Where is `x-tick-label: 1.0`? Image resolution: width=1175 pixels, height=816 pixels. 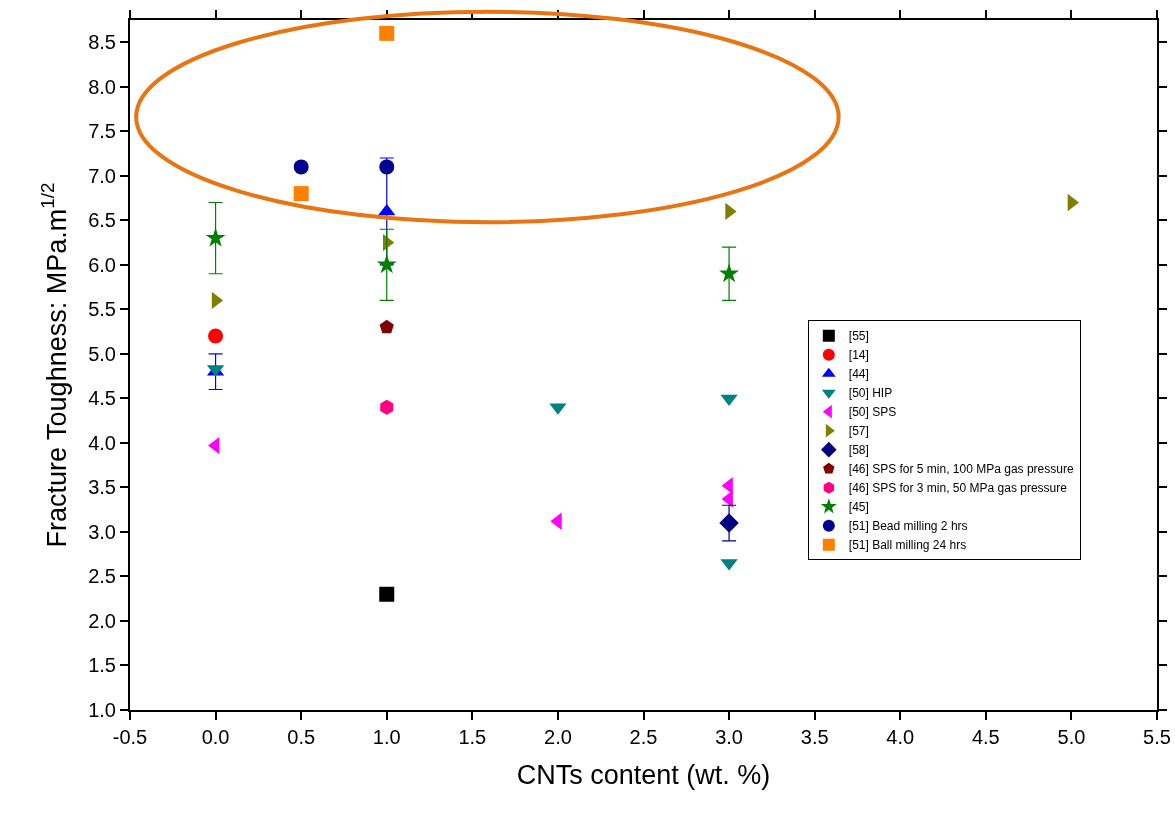 x-tick-label: 1.0 is located at coordinates (386, 737).